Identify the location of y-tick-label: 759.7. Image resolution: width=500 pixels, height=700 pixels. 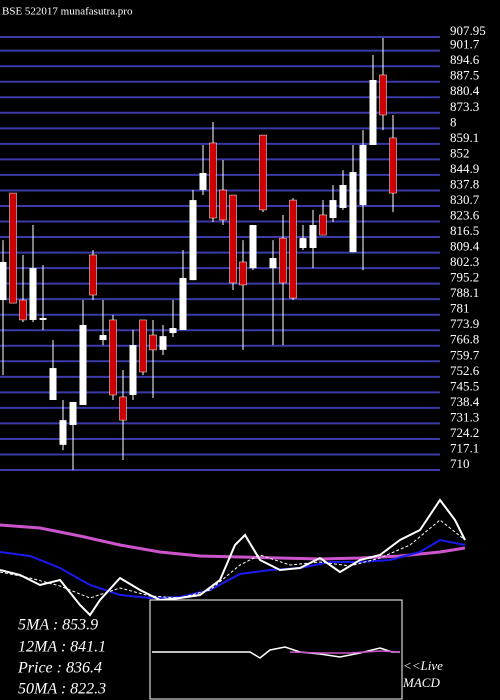
(465, 354).